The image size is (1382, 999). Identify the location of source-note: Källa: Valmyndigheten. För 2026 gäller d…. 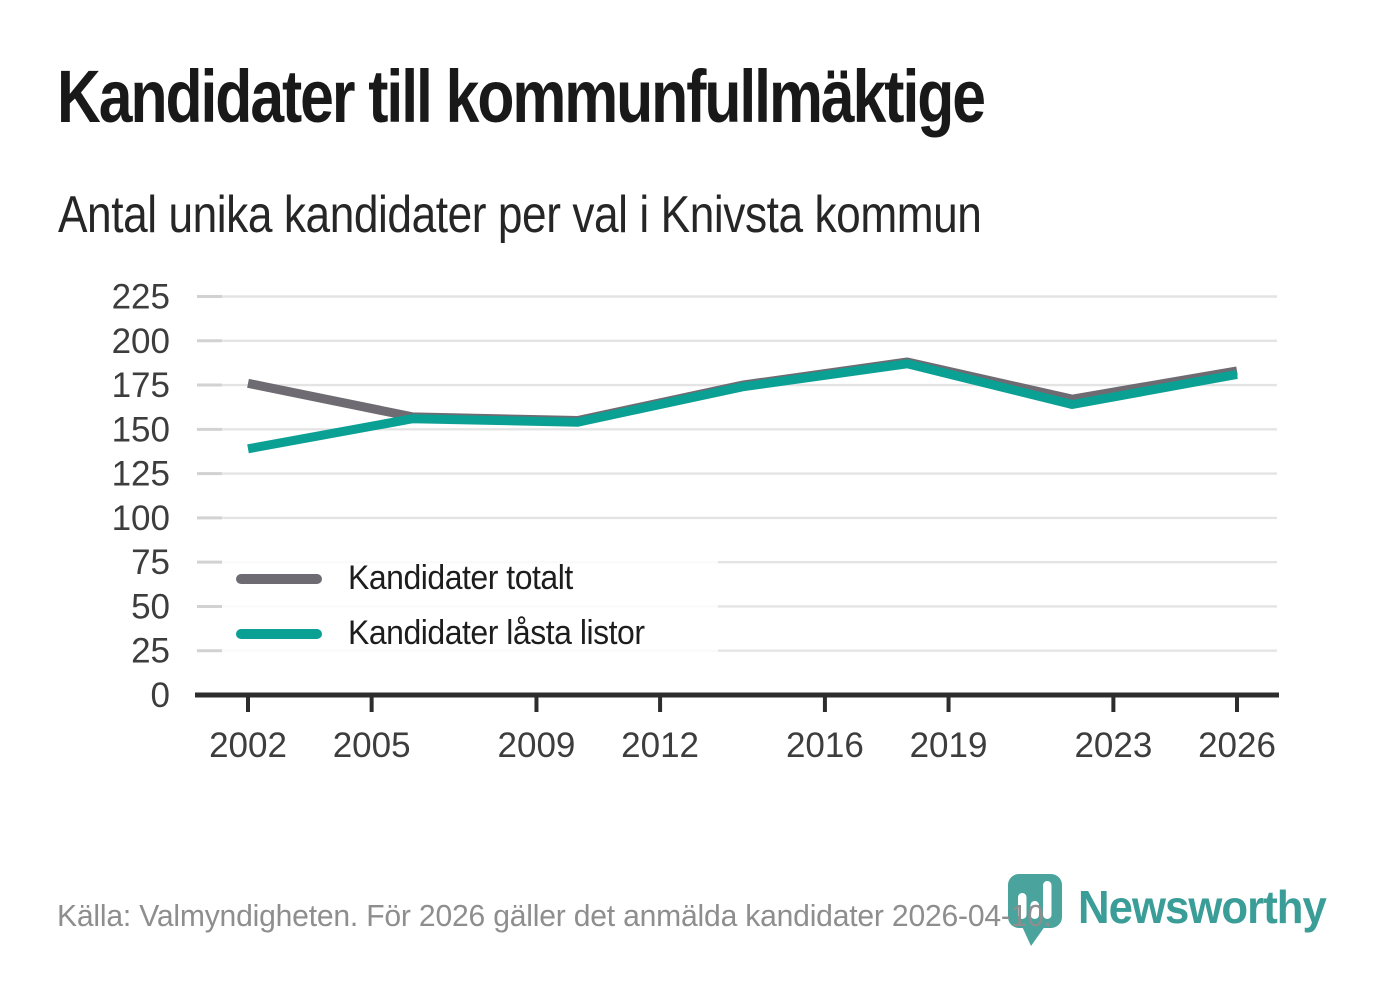
(554, 915).